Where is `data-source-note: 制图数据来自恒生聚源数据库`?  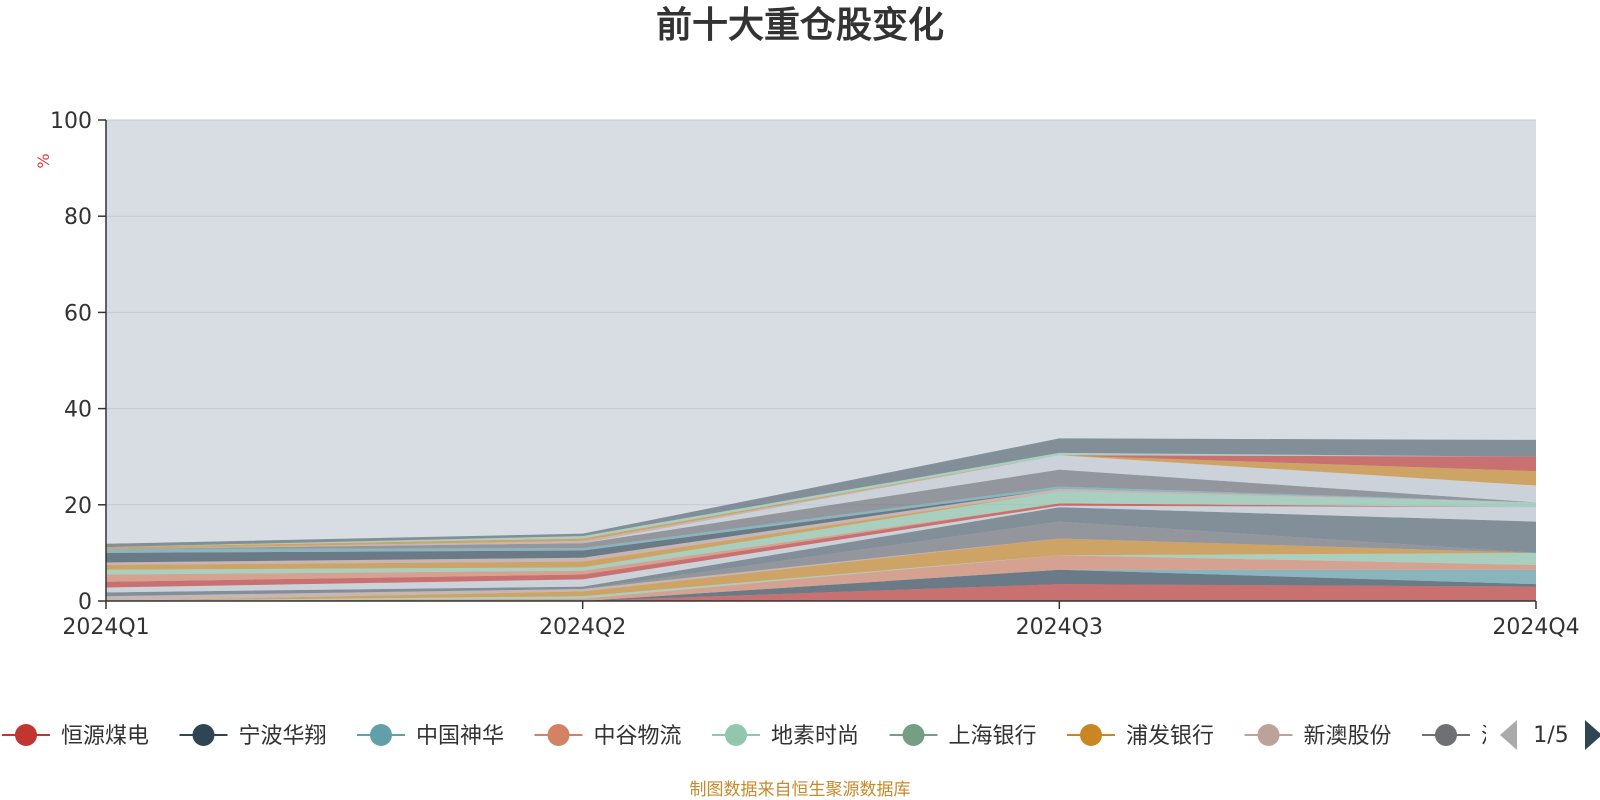 data-source-note: 制图数据来自恒生聚源数据库 is located at coordinates (800, 790).